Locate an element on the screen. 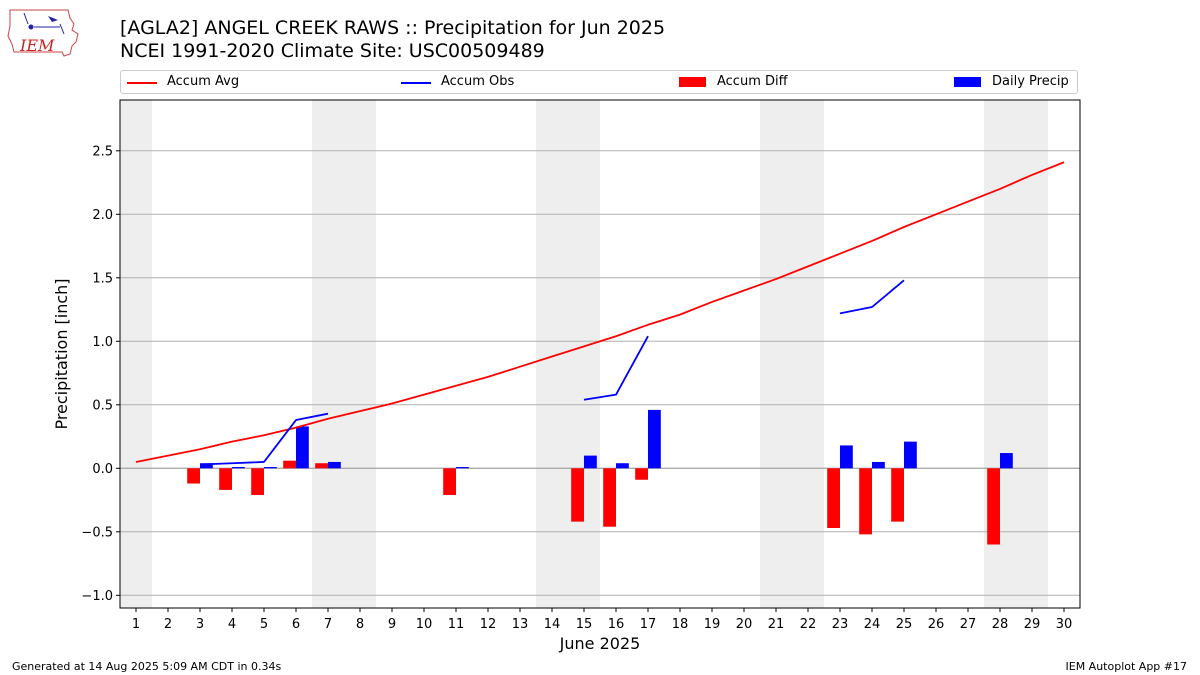 The height and width of the screenshot is (675, 1200). x-tick-label: 1 is located at coordinates (136, 624).